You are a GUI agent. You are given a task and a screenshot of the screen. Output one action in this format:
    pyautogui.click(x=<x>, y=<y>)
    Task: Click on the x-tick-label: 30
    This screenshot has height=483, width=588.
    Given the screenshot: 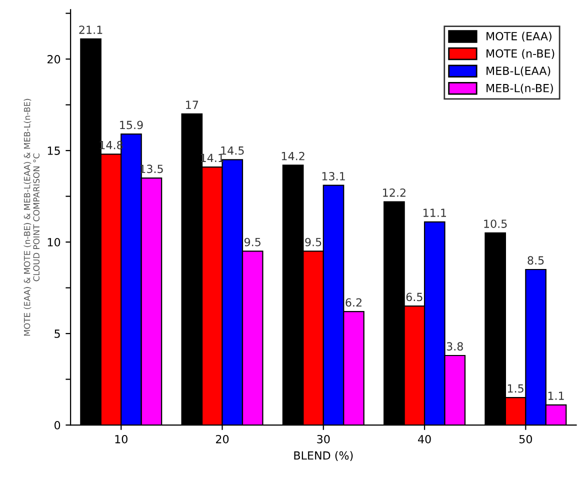 What is the action you would take?
    pyautogui.click(x=323, y=439)
    